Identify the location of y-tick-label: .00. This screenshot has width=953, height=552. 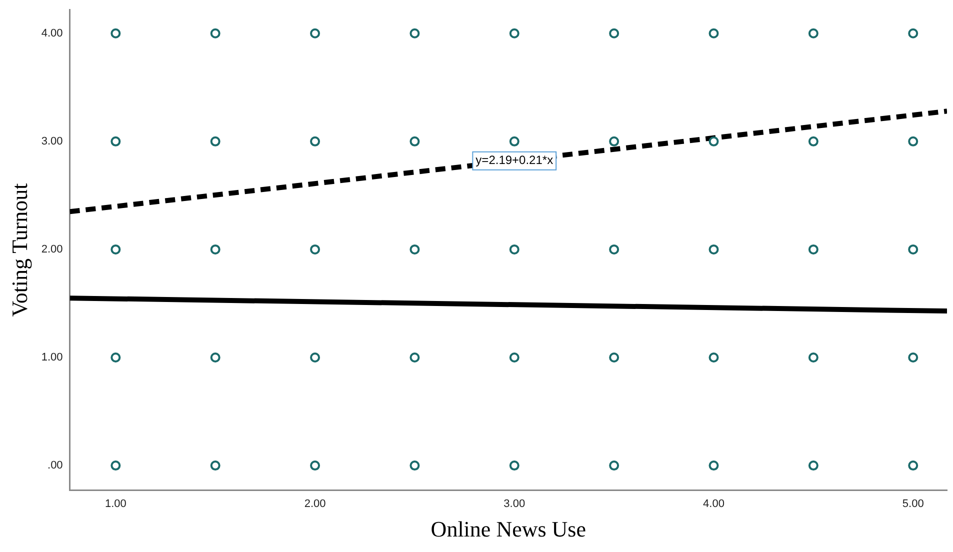
(55, 466).